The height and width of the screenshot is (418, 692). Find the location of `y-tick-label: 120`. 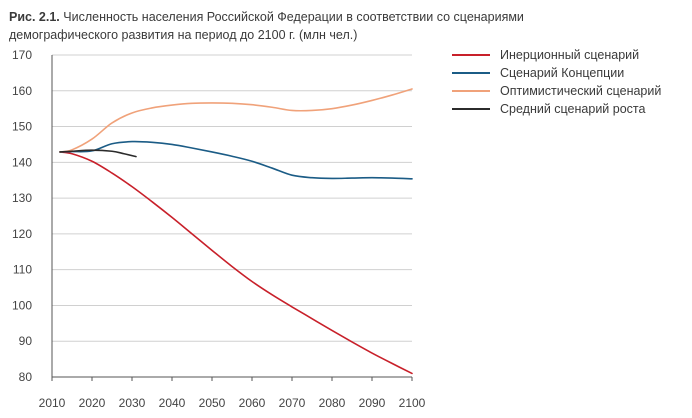

y-tick-label: 120 is located at coordinates (22, 234).